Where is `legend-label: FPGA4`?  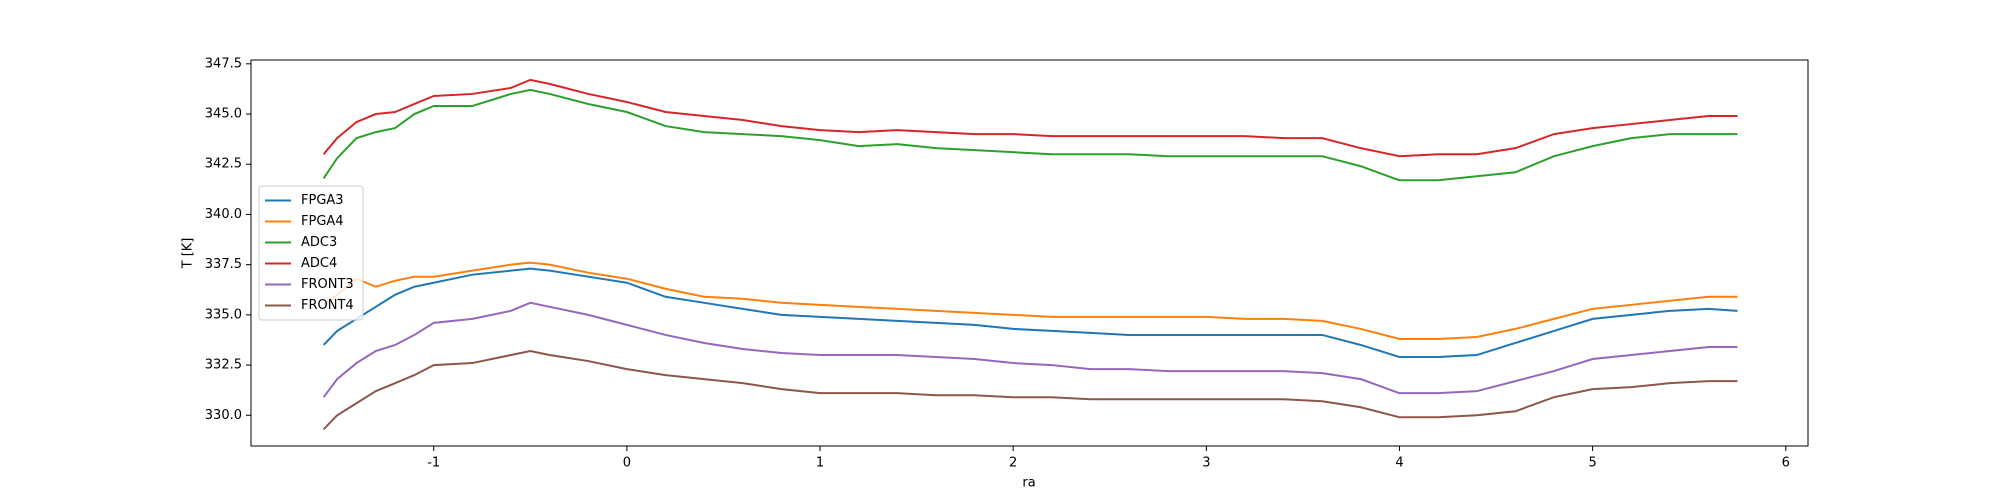
legend-label: FPGA4 is located at coordinates (322, 221).